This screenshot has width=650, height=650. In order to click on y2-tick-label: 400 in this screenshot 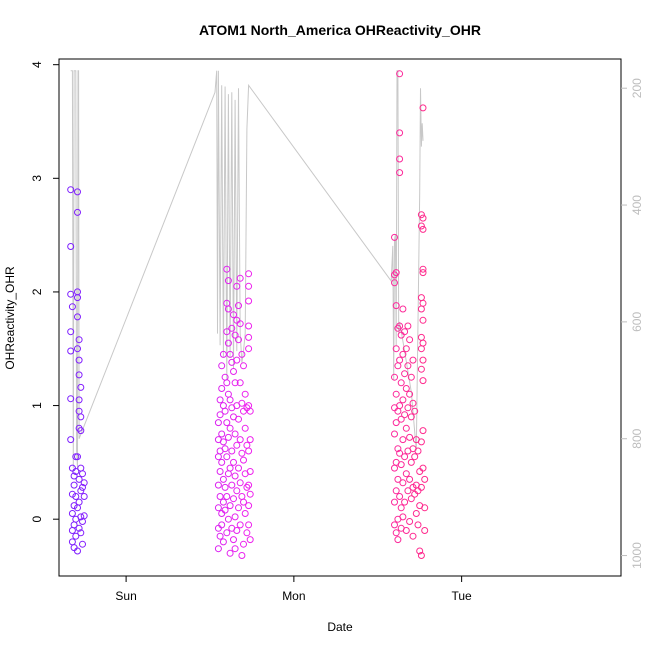, I will do `click(637, 205)`.